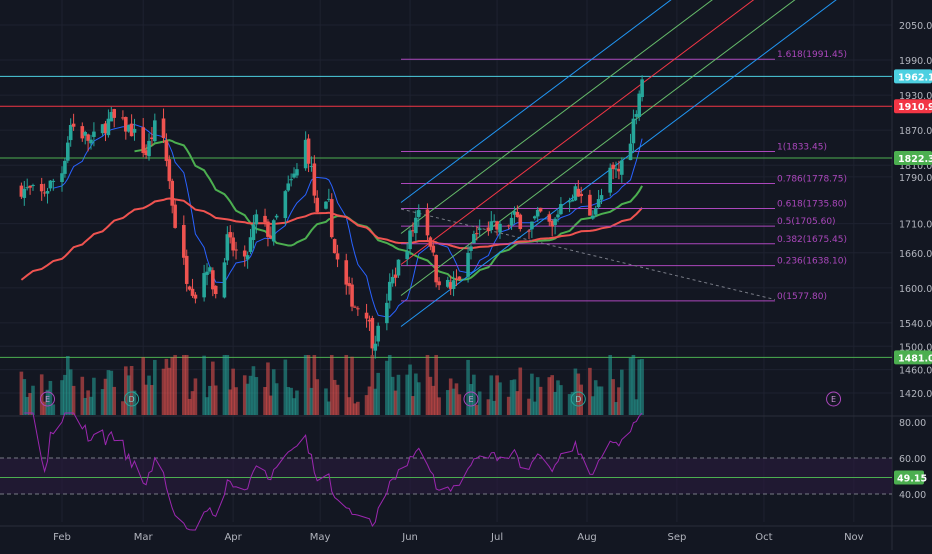 This screenshot has height=554, width=932. I want to click on channel-inner-upper-line, so click(556, 117).